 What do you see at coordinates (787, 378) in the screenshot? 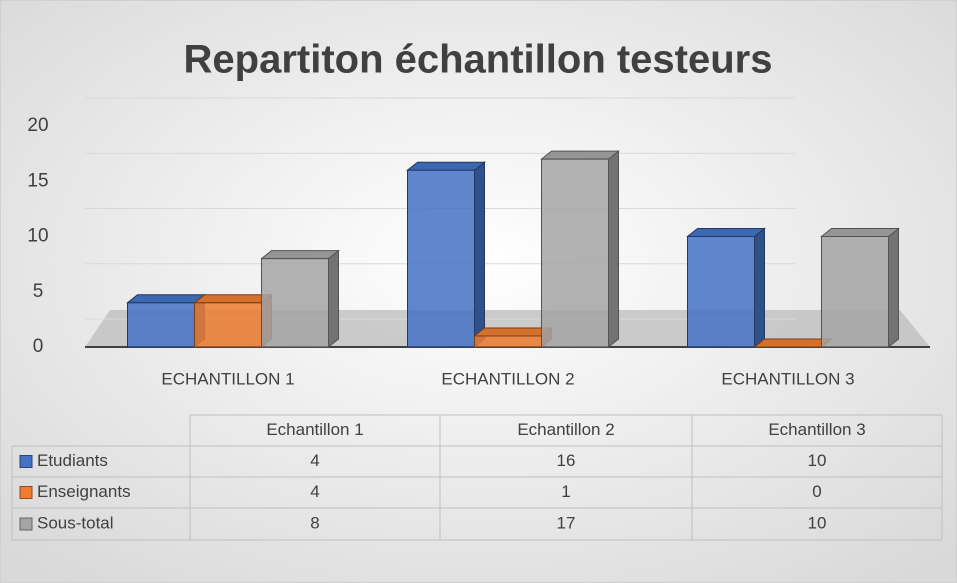
I see `x-tick-label: ECHANTILLON 3` at bounding box center [787, 378].